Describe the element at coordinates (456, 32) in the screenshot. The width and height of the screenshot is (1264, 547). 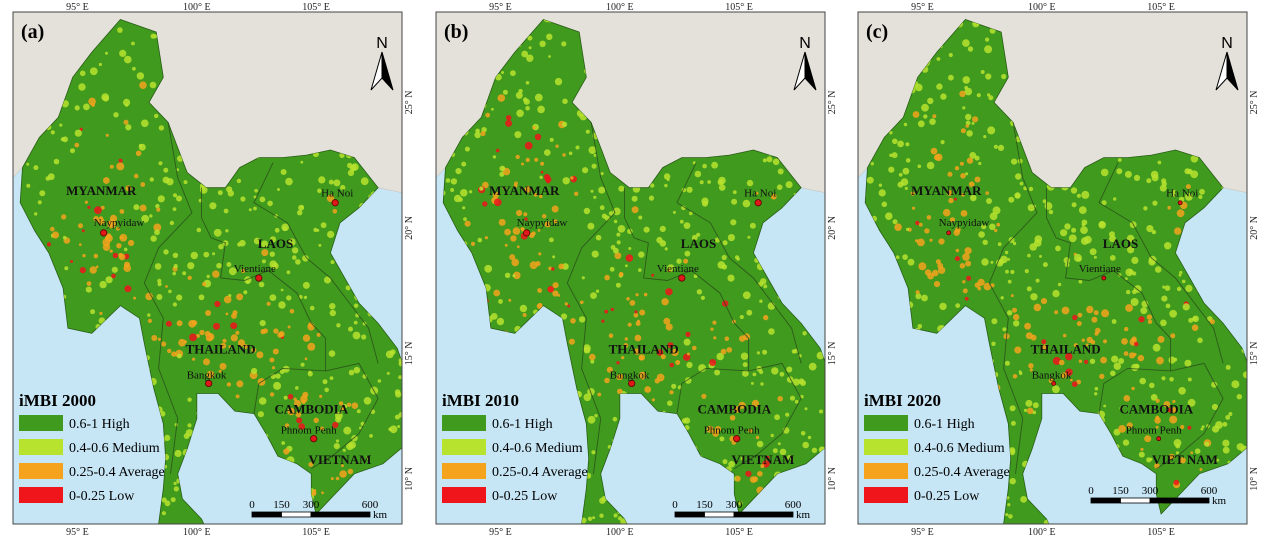
I see `panel-tag: (b)` at that location.